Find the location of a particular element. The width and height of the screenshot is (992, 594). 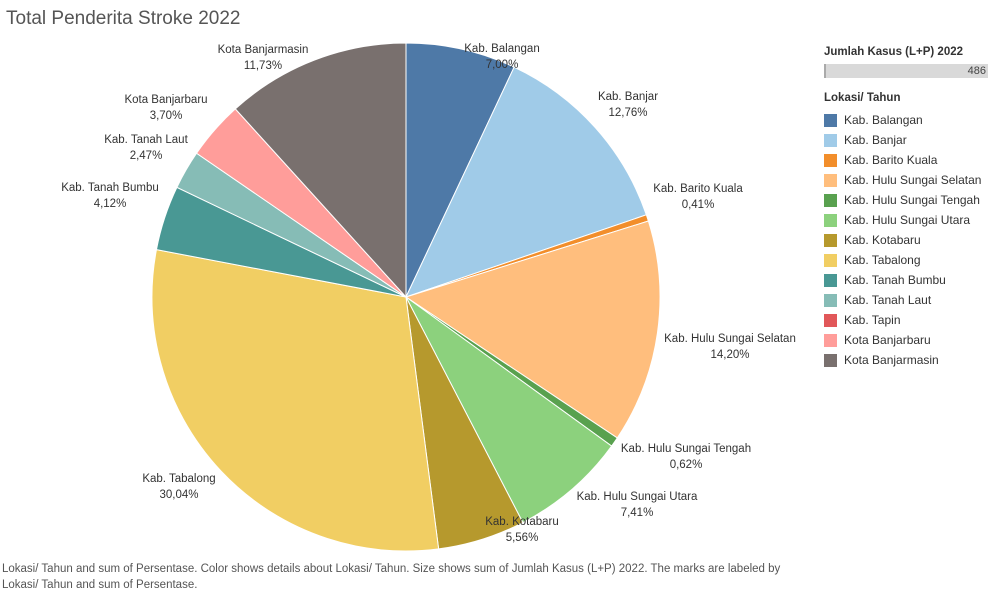

legend-item-kota-banjarbaru: Kota Banjarbaru is located at coordinates (907, 340).